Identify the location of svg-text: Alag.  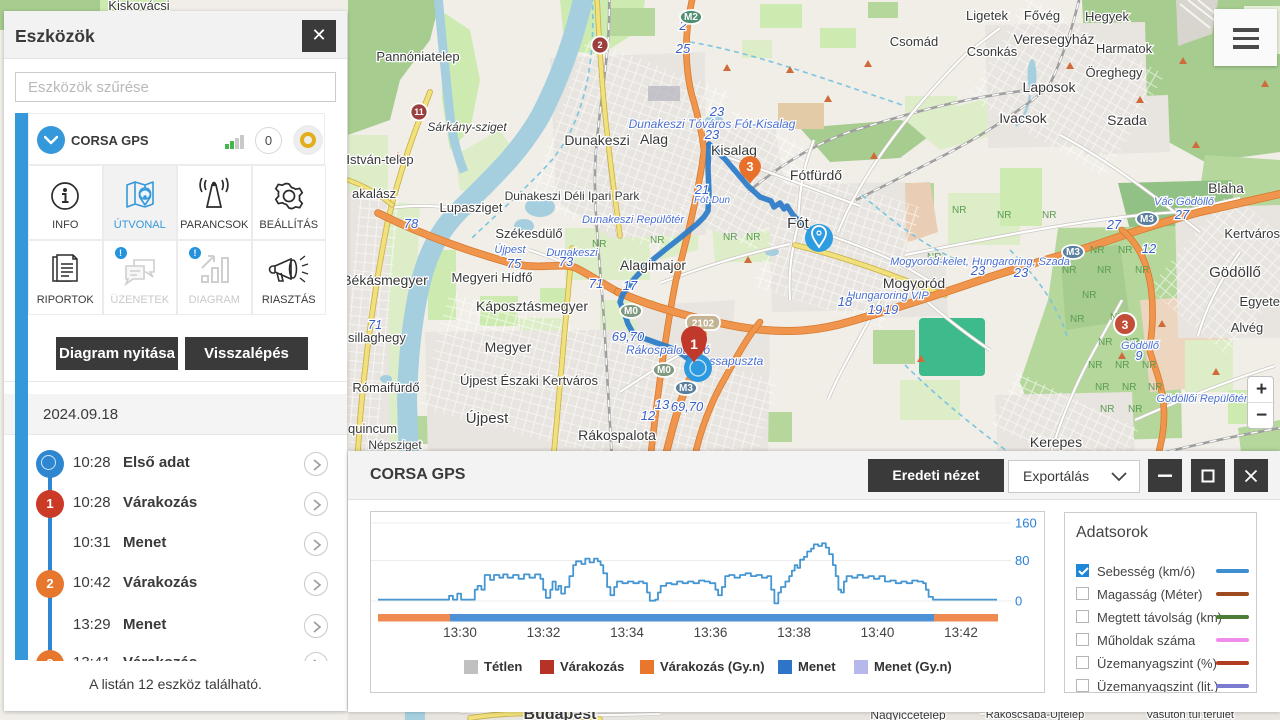
(654, 139).